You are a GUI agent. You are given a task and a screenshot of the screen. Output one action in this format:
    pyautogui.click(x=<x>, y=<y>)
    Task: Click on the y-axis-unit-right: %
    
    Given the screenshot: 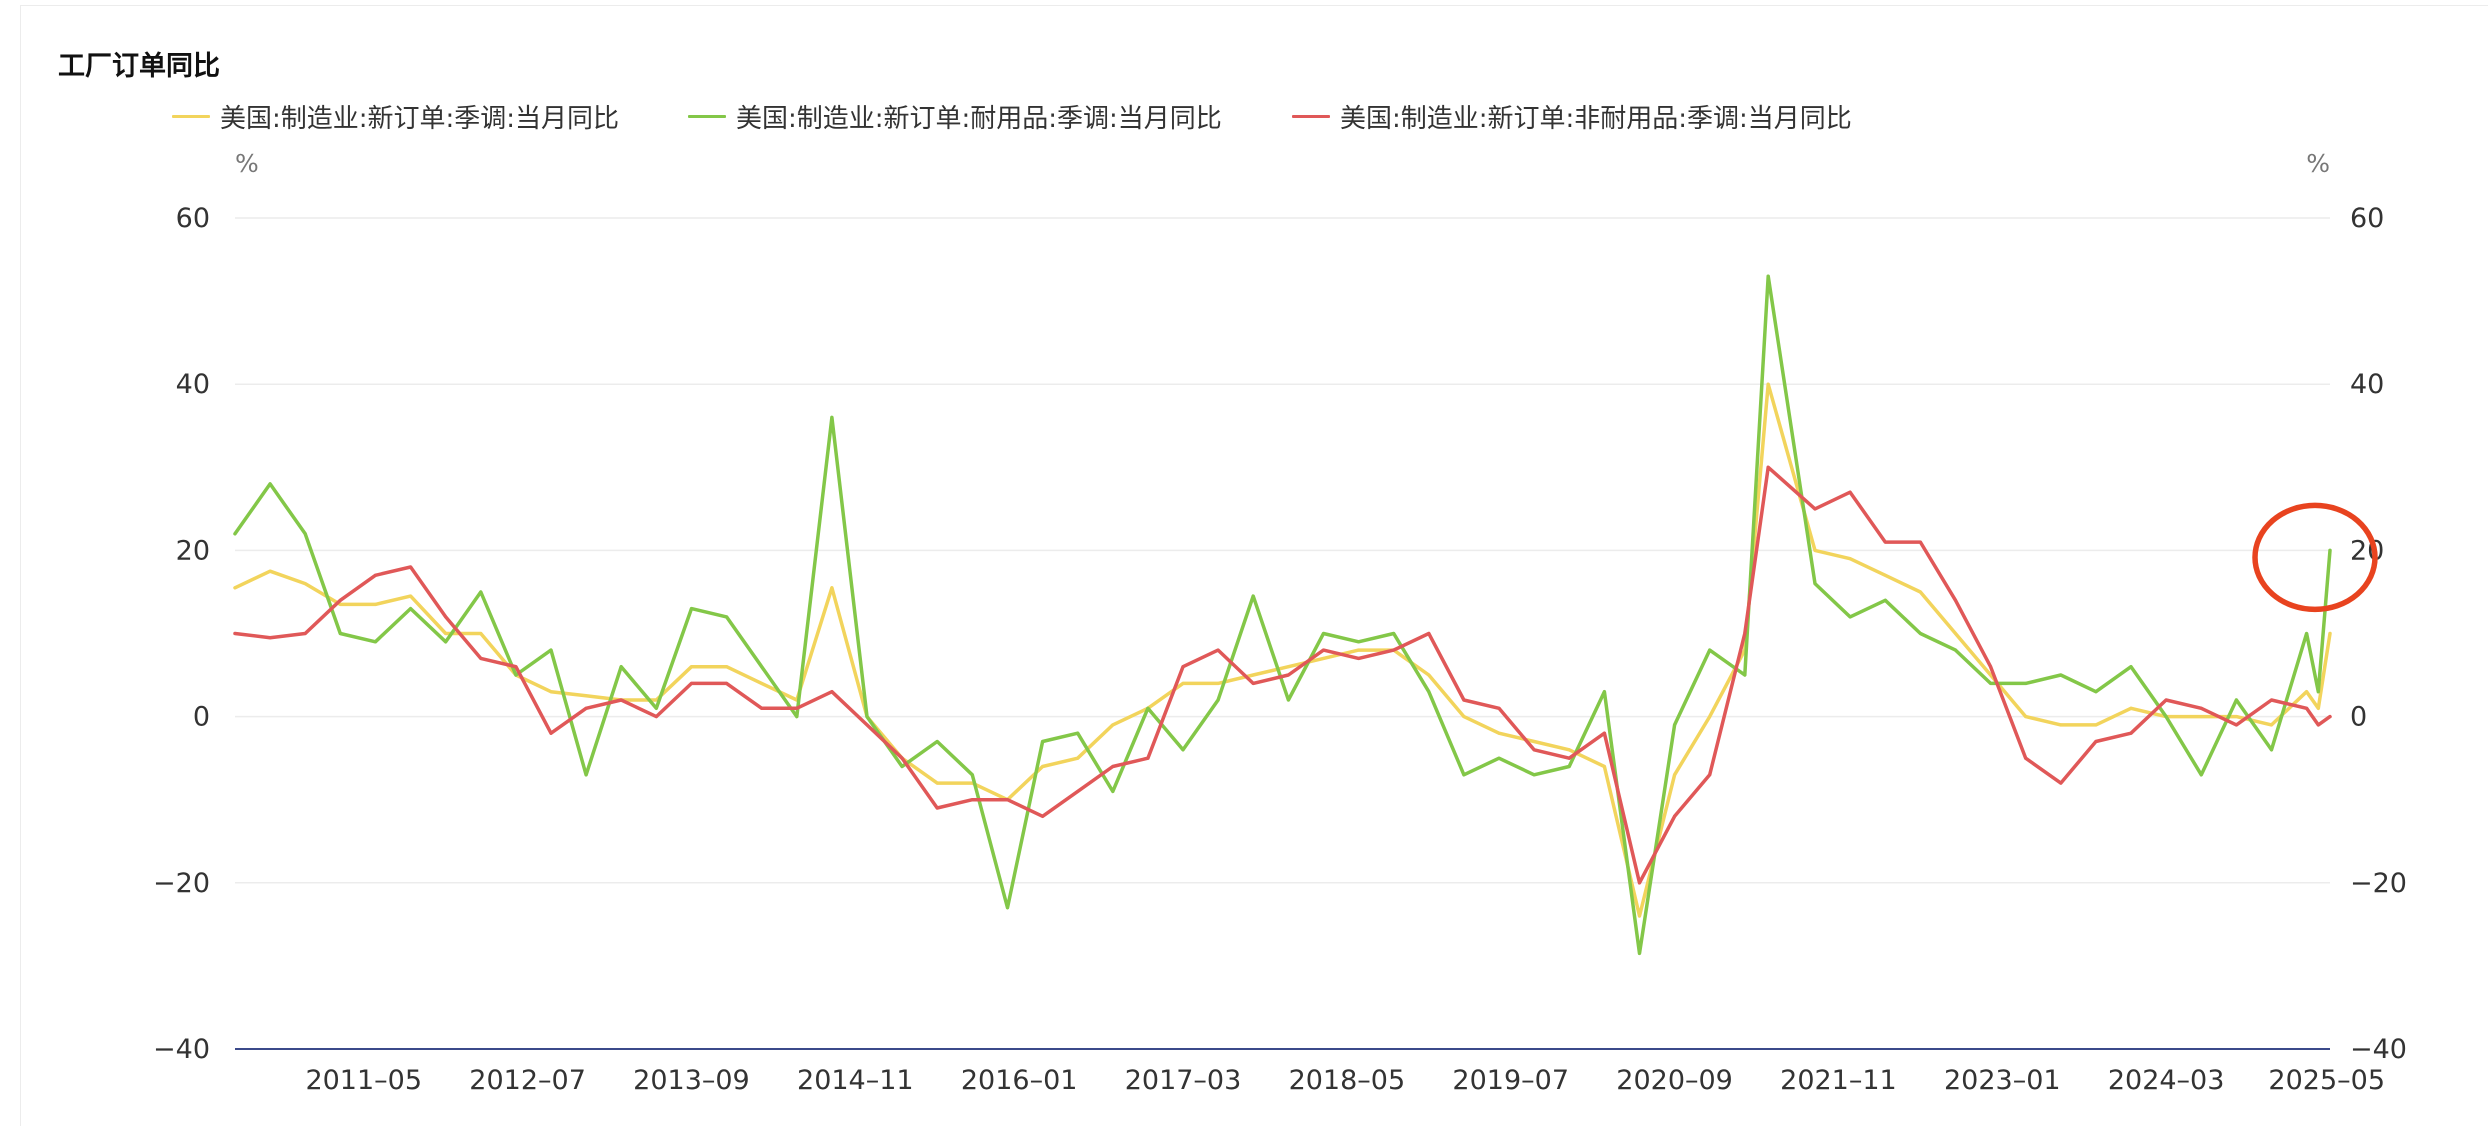 What is the action you would take?
    pyautogui.click(x=2318, y=163)
    